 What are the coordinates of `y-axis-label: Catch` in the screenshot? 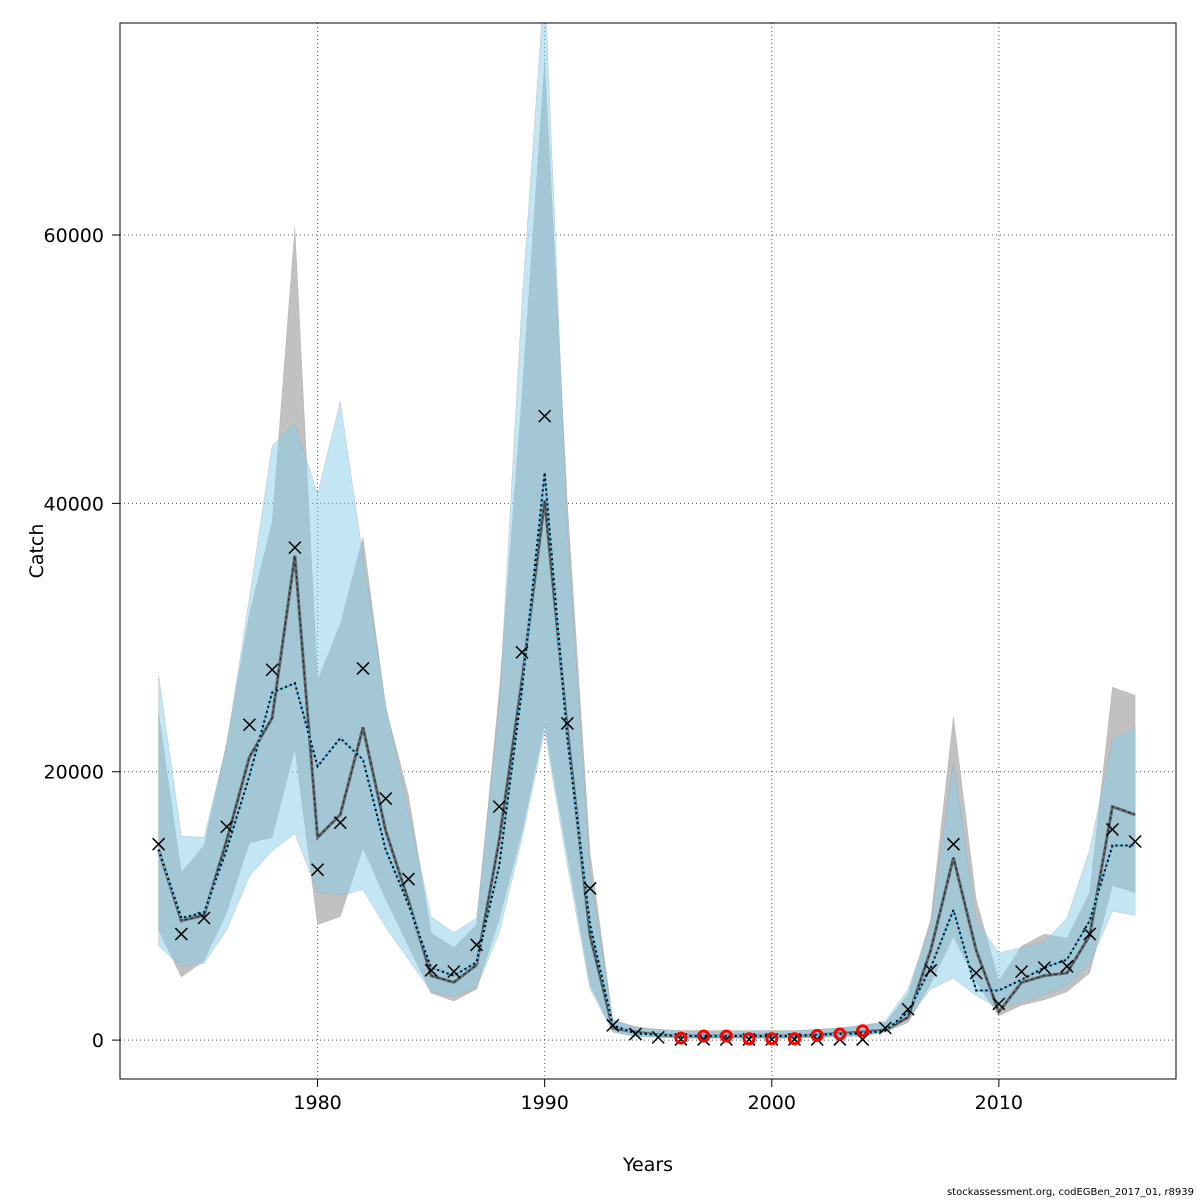 It's located at (37, 551).